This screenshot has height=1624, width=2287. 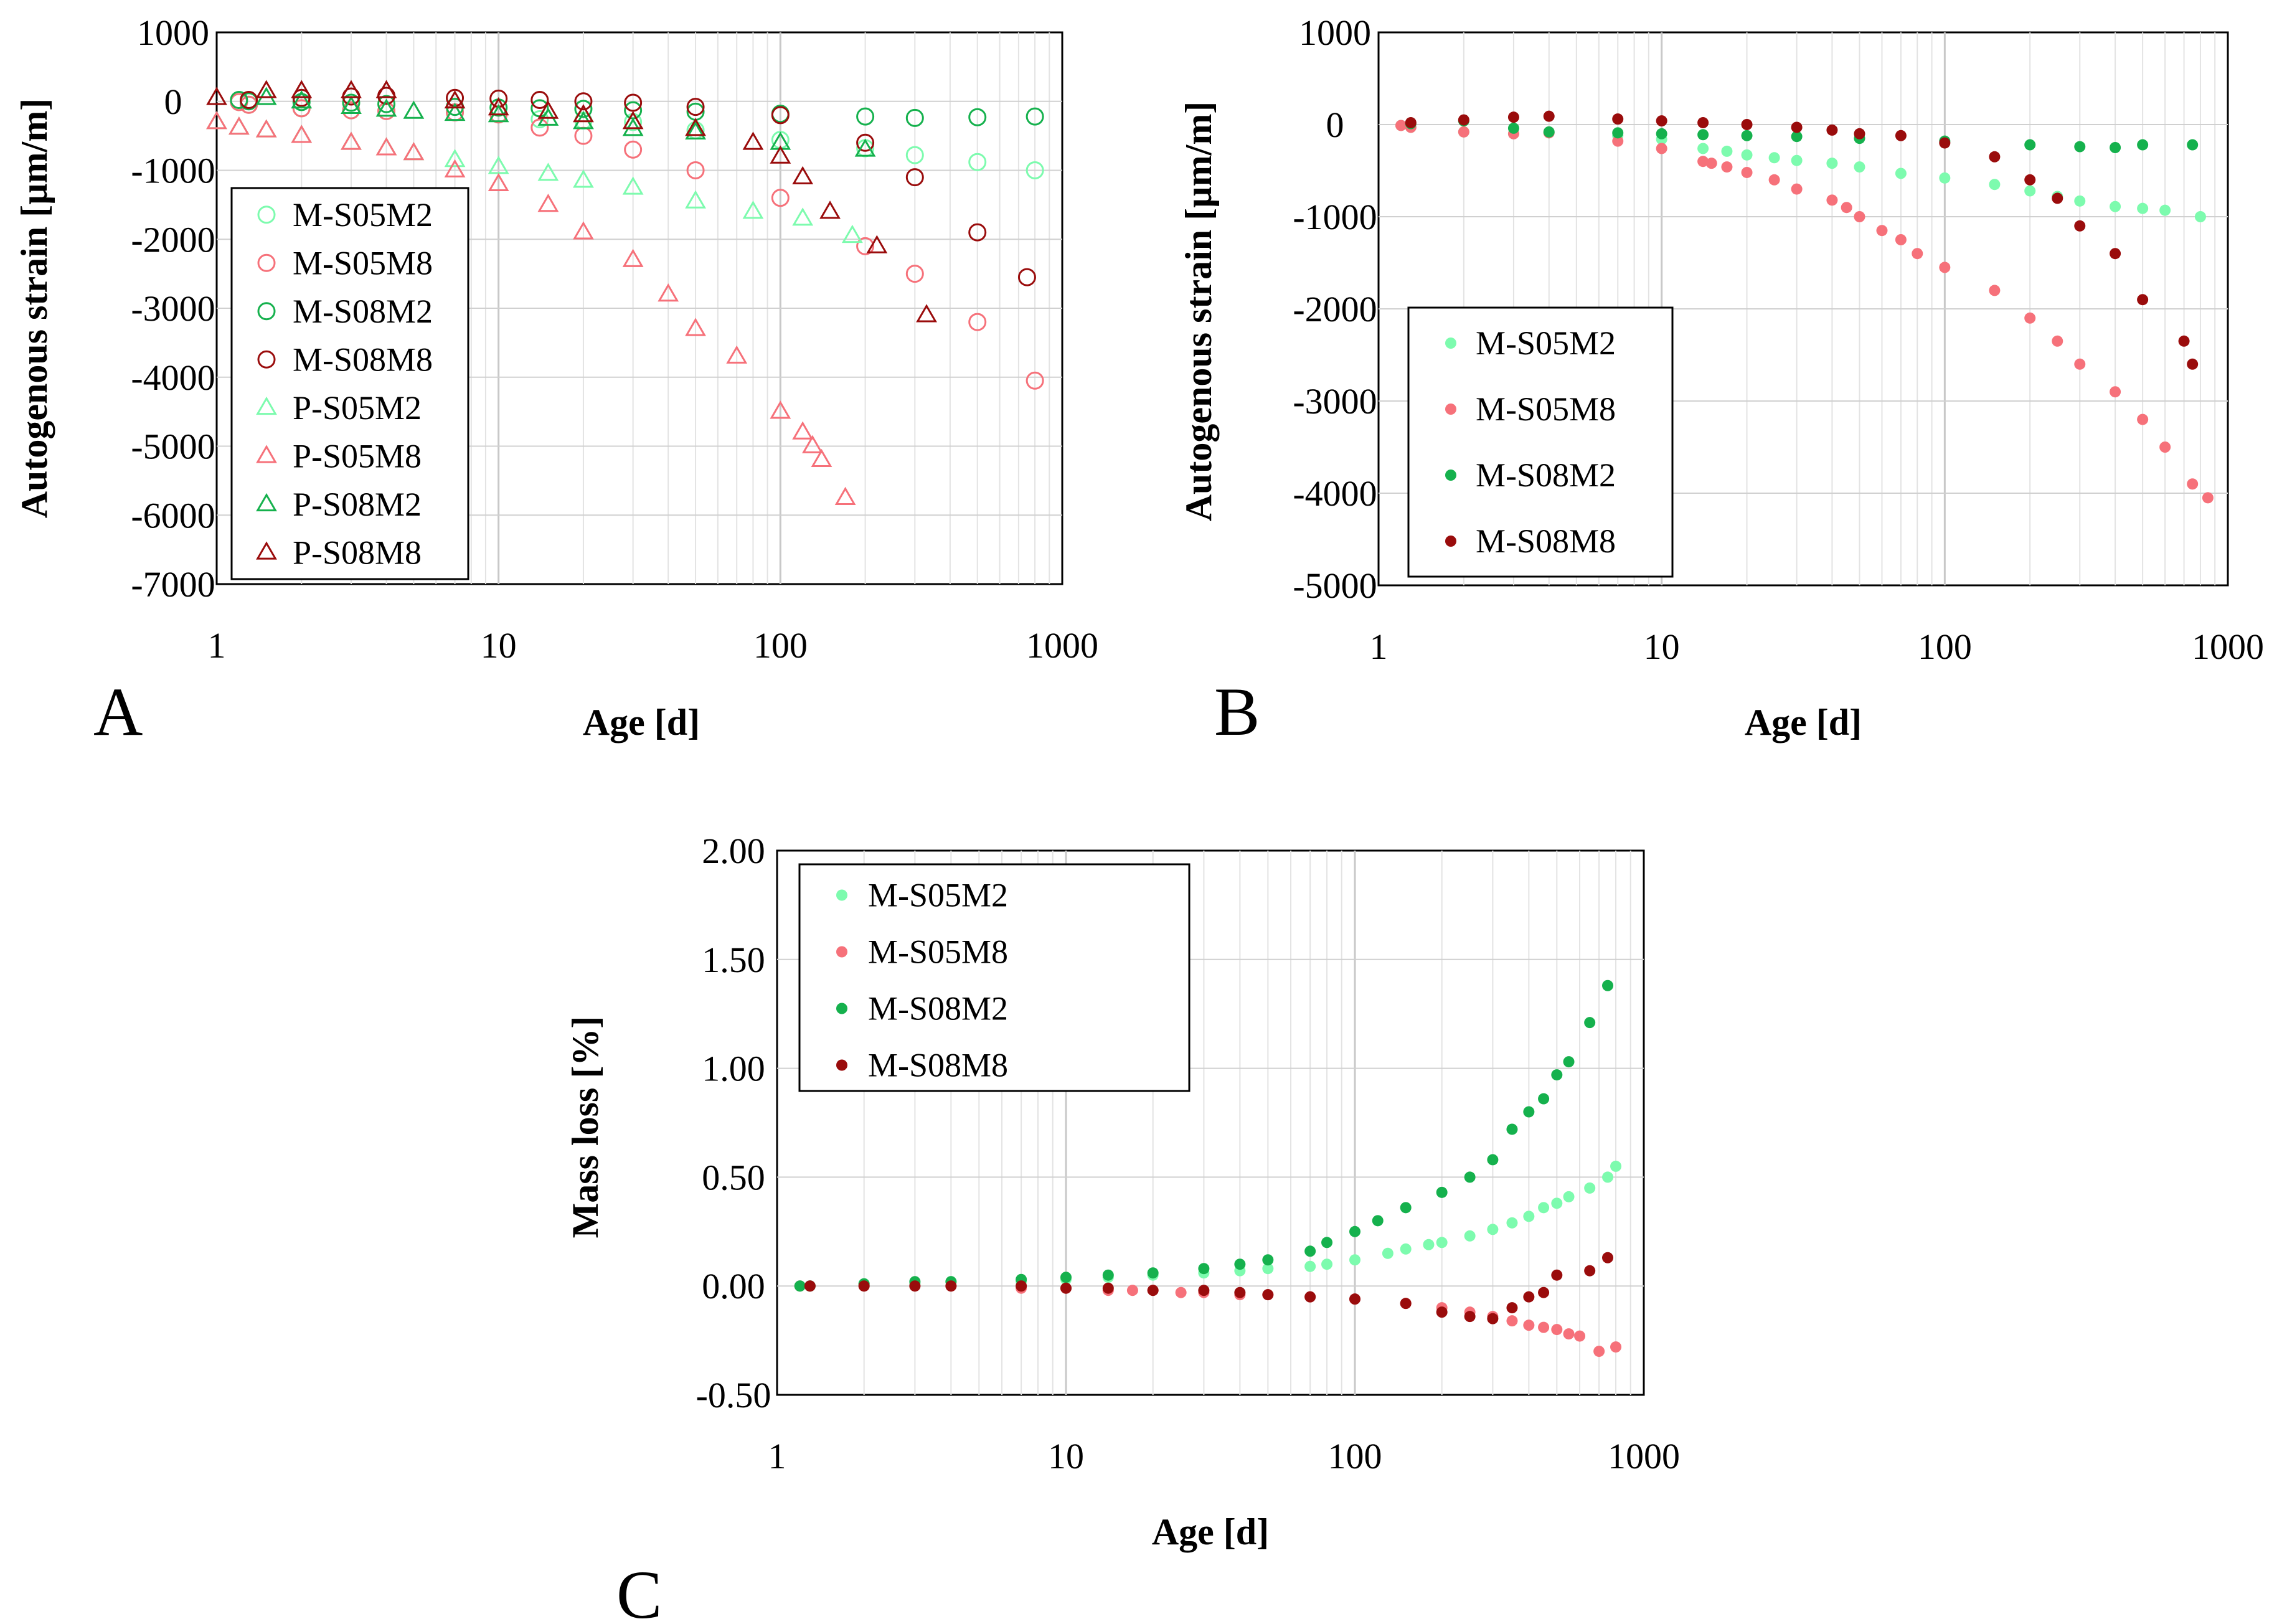 What do you see at coordinates (499, 645) in the screenshot?
I see `x-tick-label: 10` at bounding box center [499, 645].